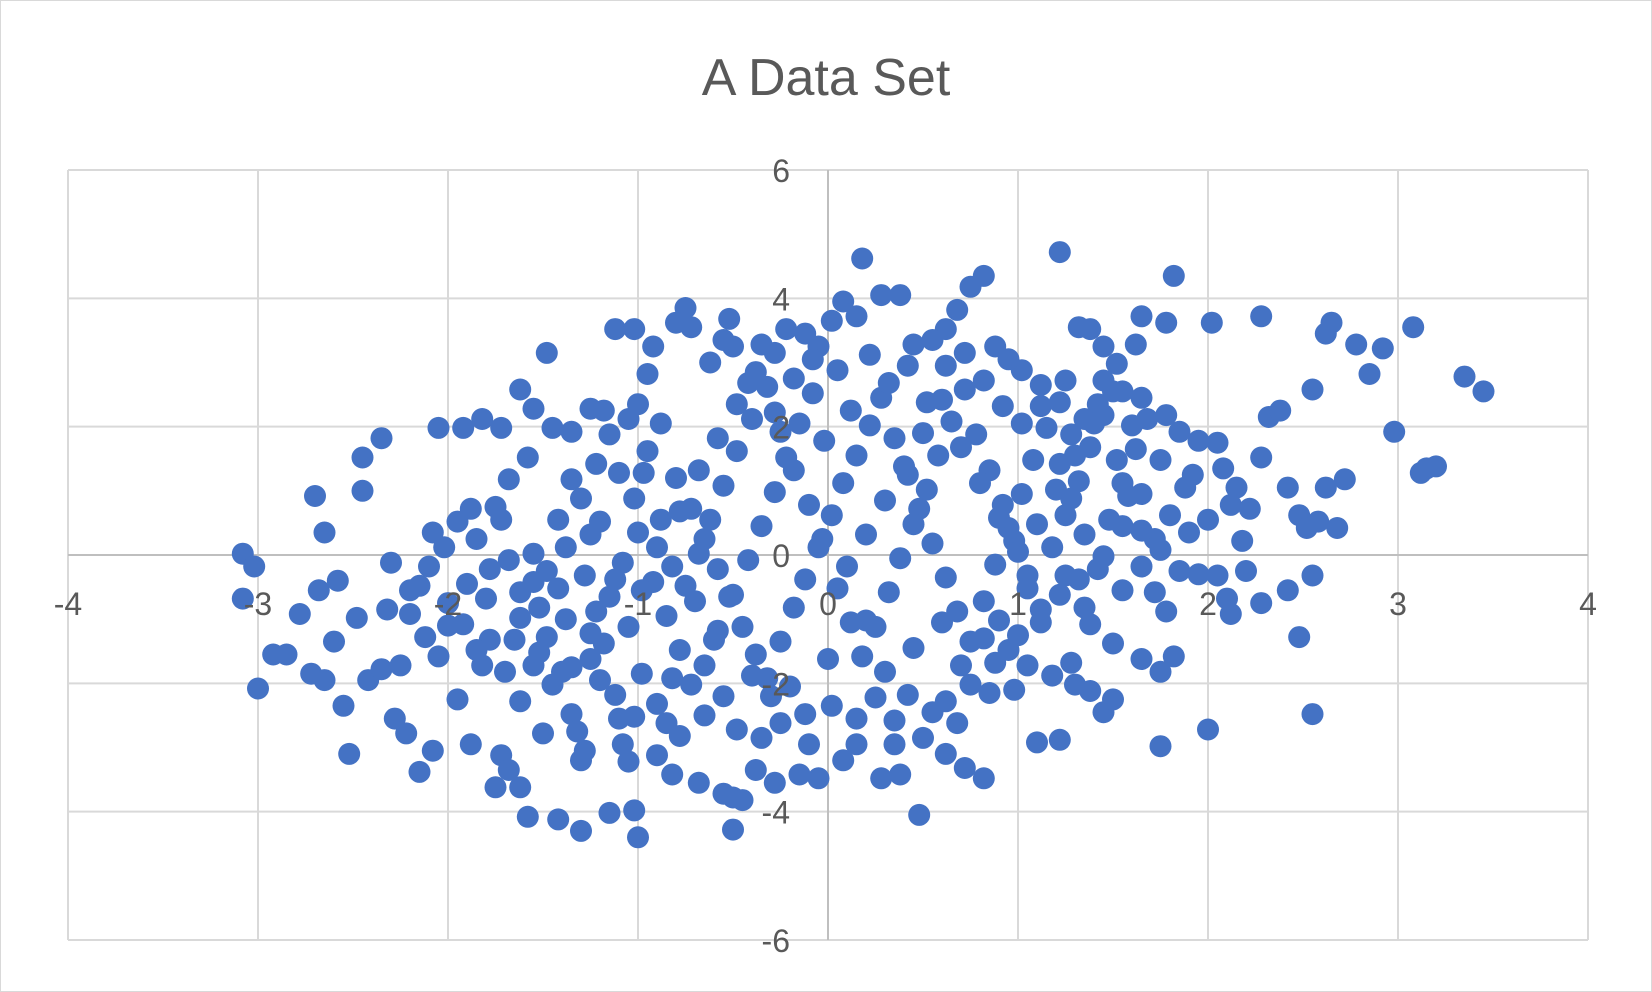 This screenshot has width=1652, height=992. Describe the element at coordinates (258, 604) in the screenshot. I see `x-tick-label: -3` at that location.